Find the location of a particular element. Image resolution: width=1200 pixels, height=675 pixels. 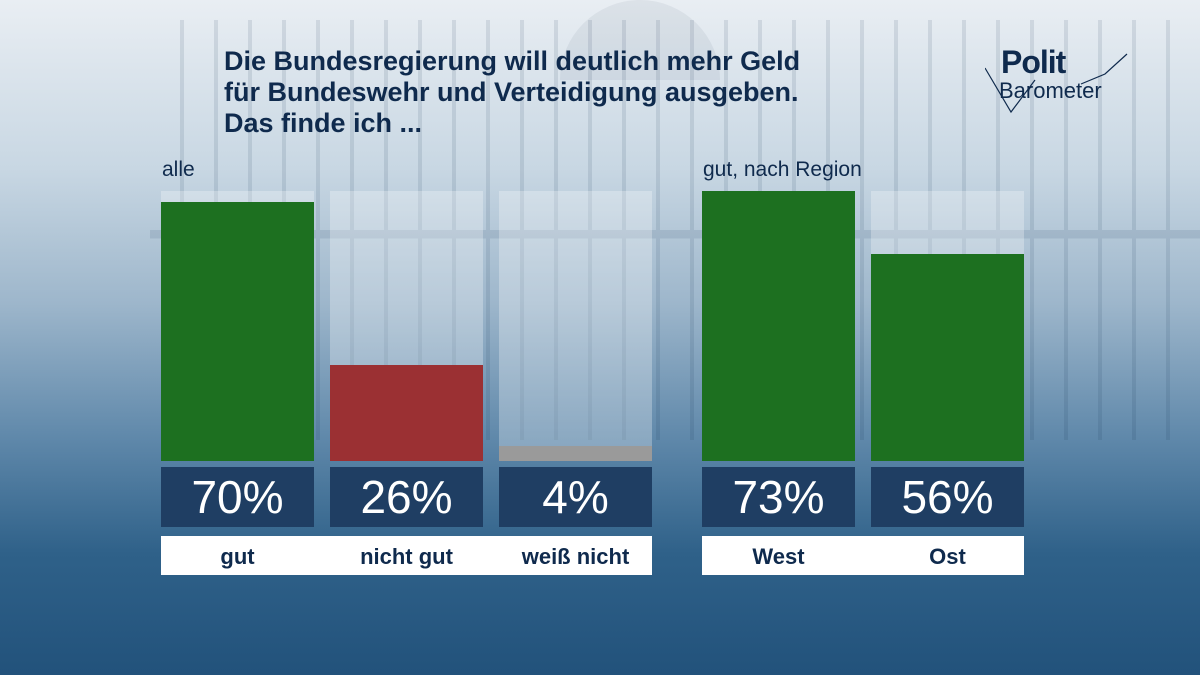

value-label: 70% is located at coordinates (237, 497).